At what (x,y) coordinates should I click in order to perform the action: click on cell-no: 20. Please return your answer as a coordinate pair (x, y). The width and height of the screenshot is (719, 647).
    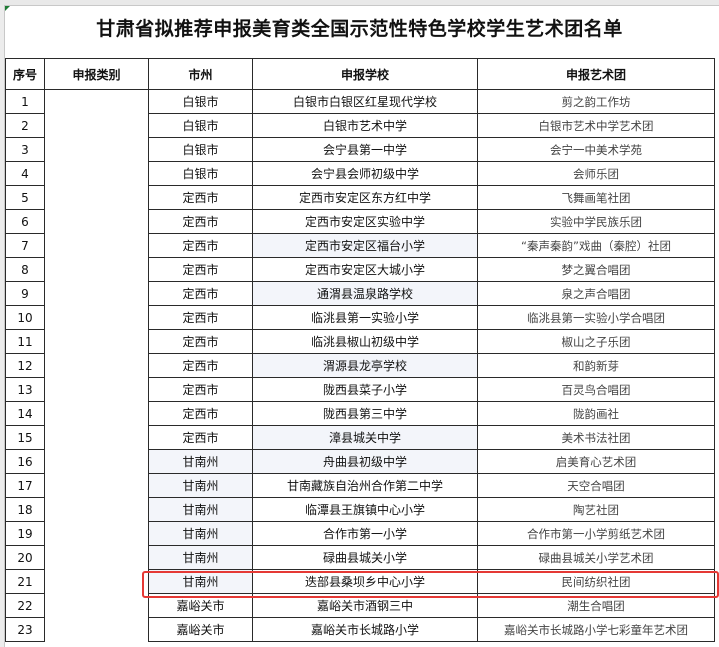
    Looking at the image, I should click on (25, 557).